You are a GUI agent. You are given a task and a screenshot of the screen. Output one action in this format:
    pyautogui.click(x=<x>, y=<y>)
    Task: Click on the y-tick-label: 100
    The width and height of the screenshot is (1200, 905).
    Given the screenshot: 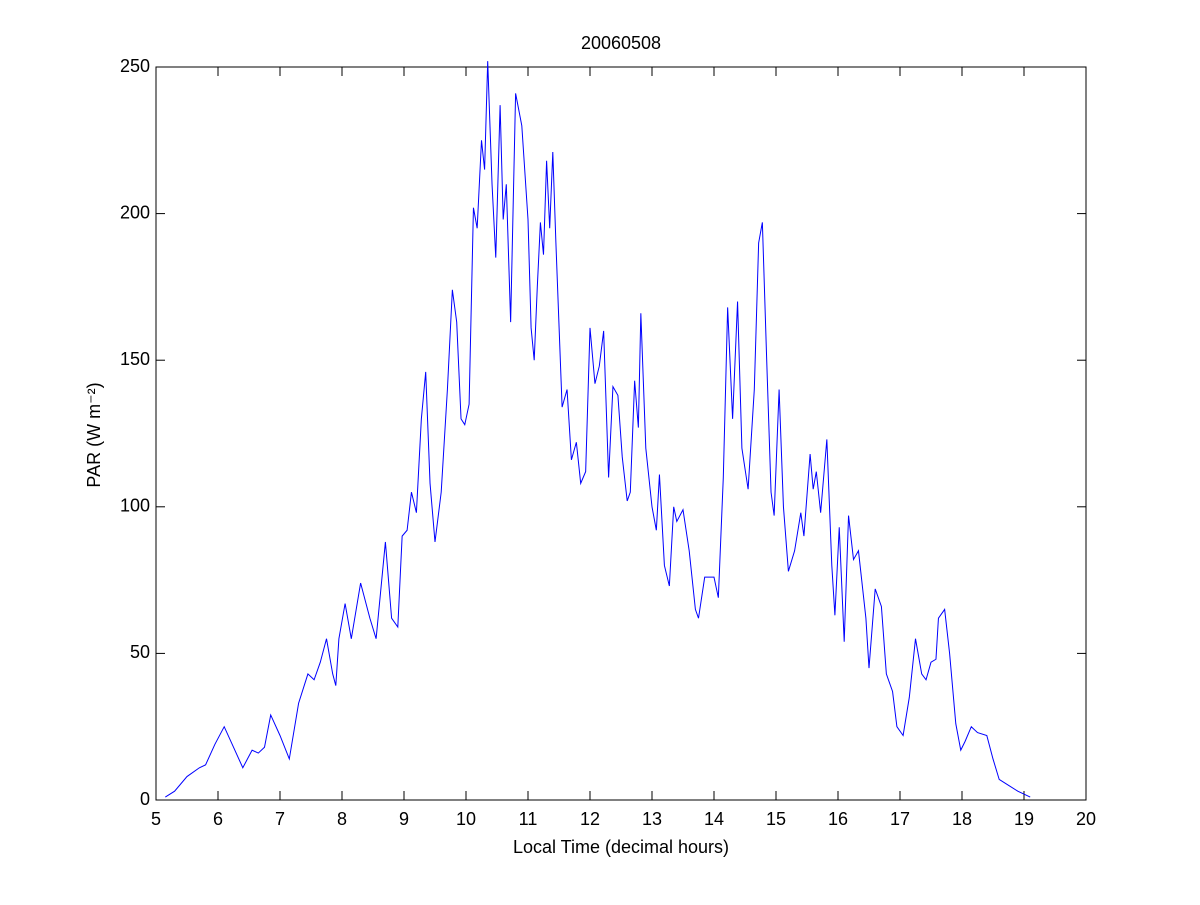 What is the action you would take?
    pyautogui.click(x=135, y=506)
    